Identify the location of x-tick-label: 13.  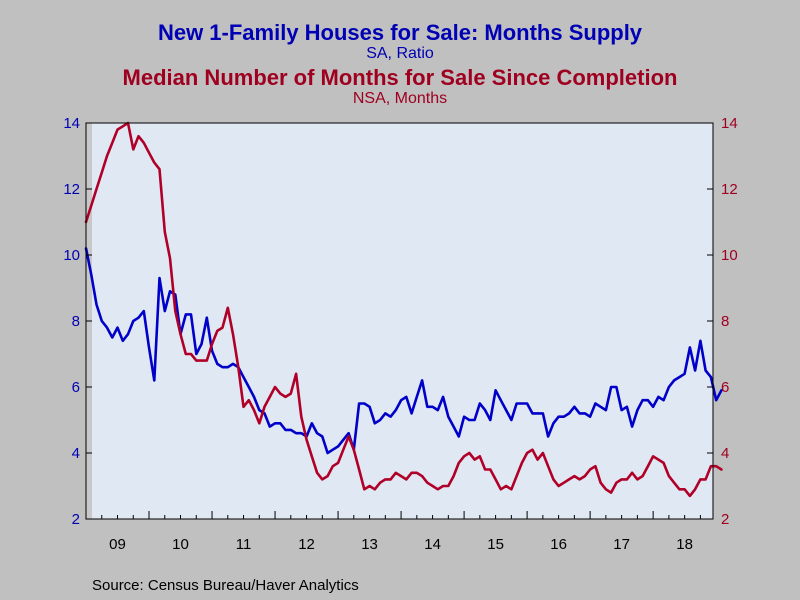
(369, 544).